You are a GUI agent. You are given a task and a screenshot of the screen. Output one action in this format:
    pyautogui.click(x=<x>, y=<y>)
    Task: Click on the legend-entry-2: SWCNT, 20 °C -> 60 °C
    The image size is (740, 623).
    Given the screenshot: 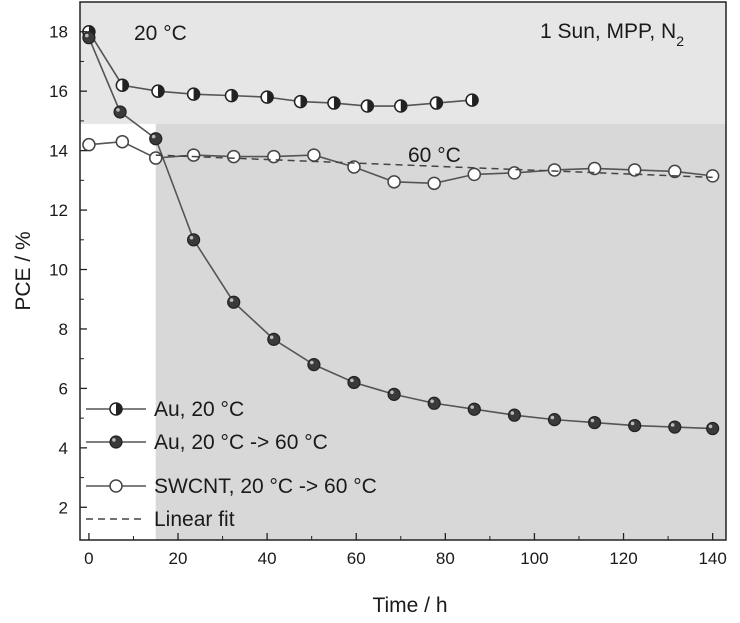 What is the action you would take?
    pyautogui.click(x=231, y=486)
    